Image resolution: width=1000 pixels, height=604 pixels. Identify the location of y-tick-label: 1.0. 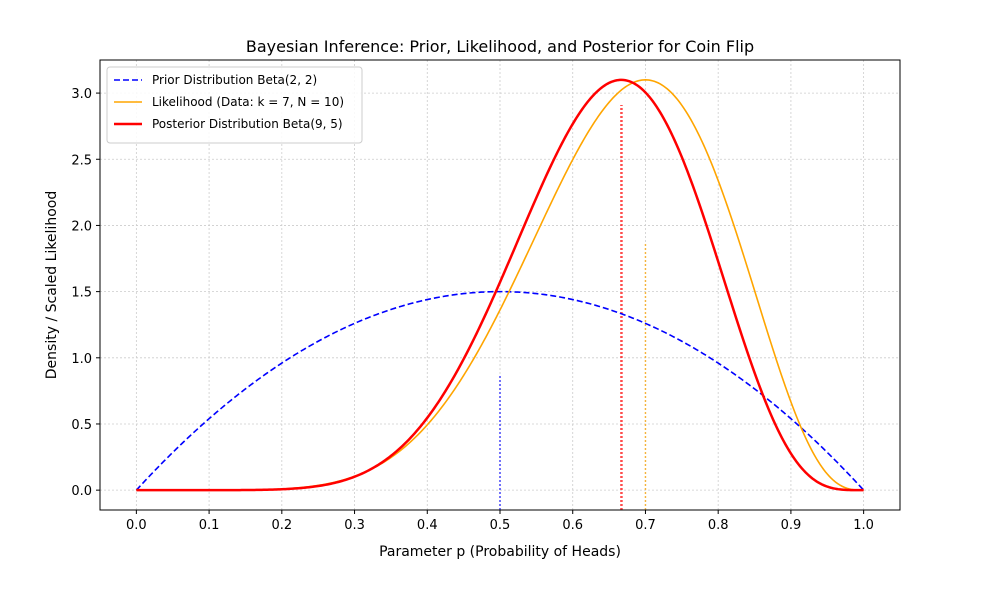
(81, 359).